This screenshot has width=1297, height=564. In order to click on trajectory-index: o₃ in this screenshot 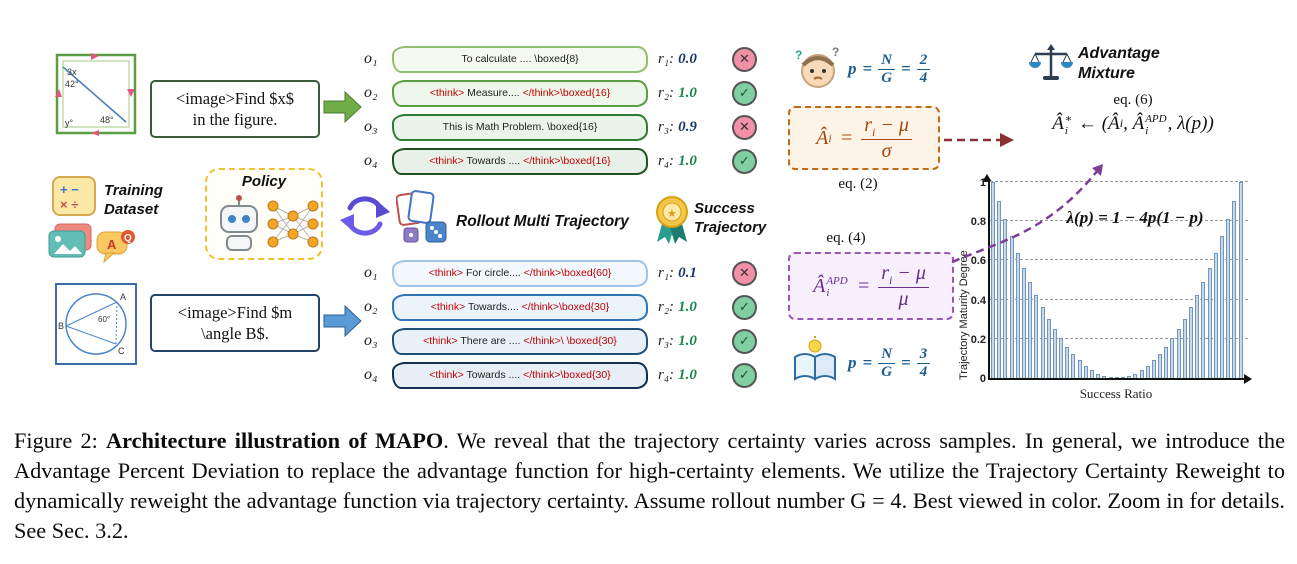, I will do `click(371, 126)`.